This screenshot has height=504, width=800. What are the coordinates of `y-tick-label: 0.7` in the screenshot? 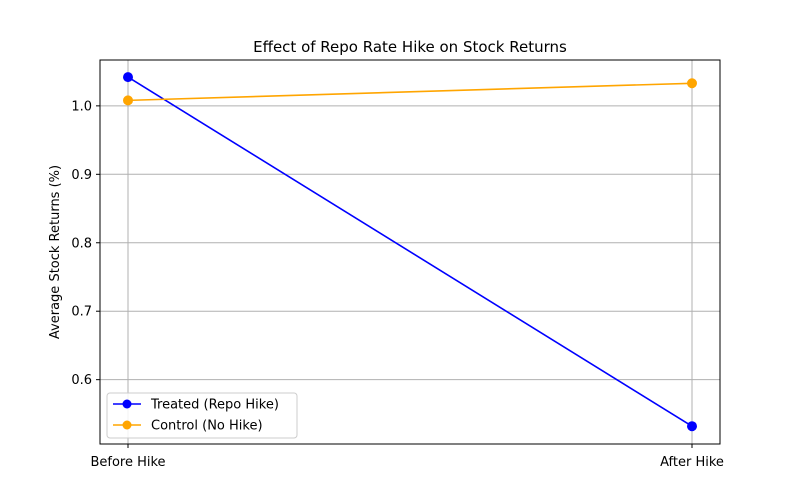 It's located at (81, 312).